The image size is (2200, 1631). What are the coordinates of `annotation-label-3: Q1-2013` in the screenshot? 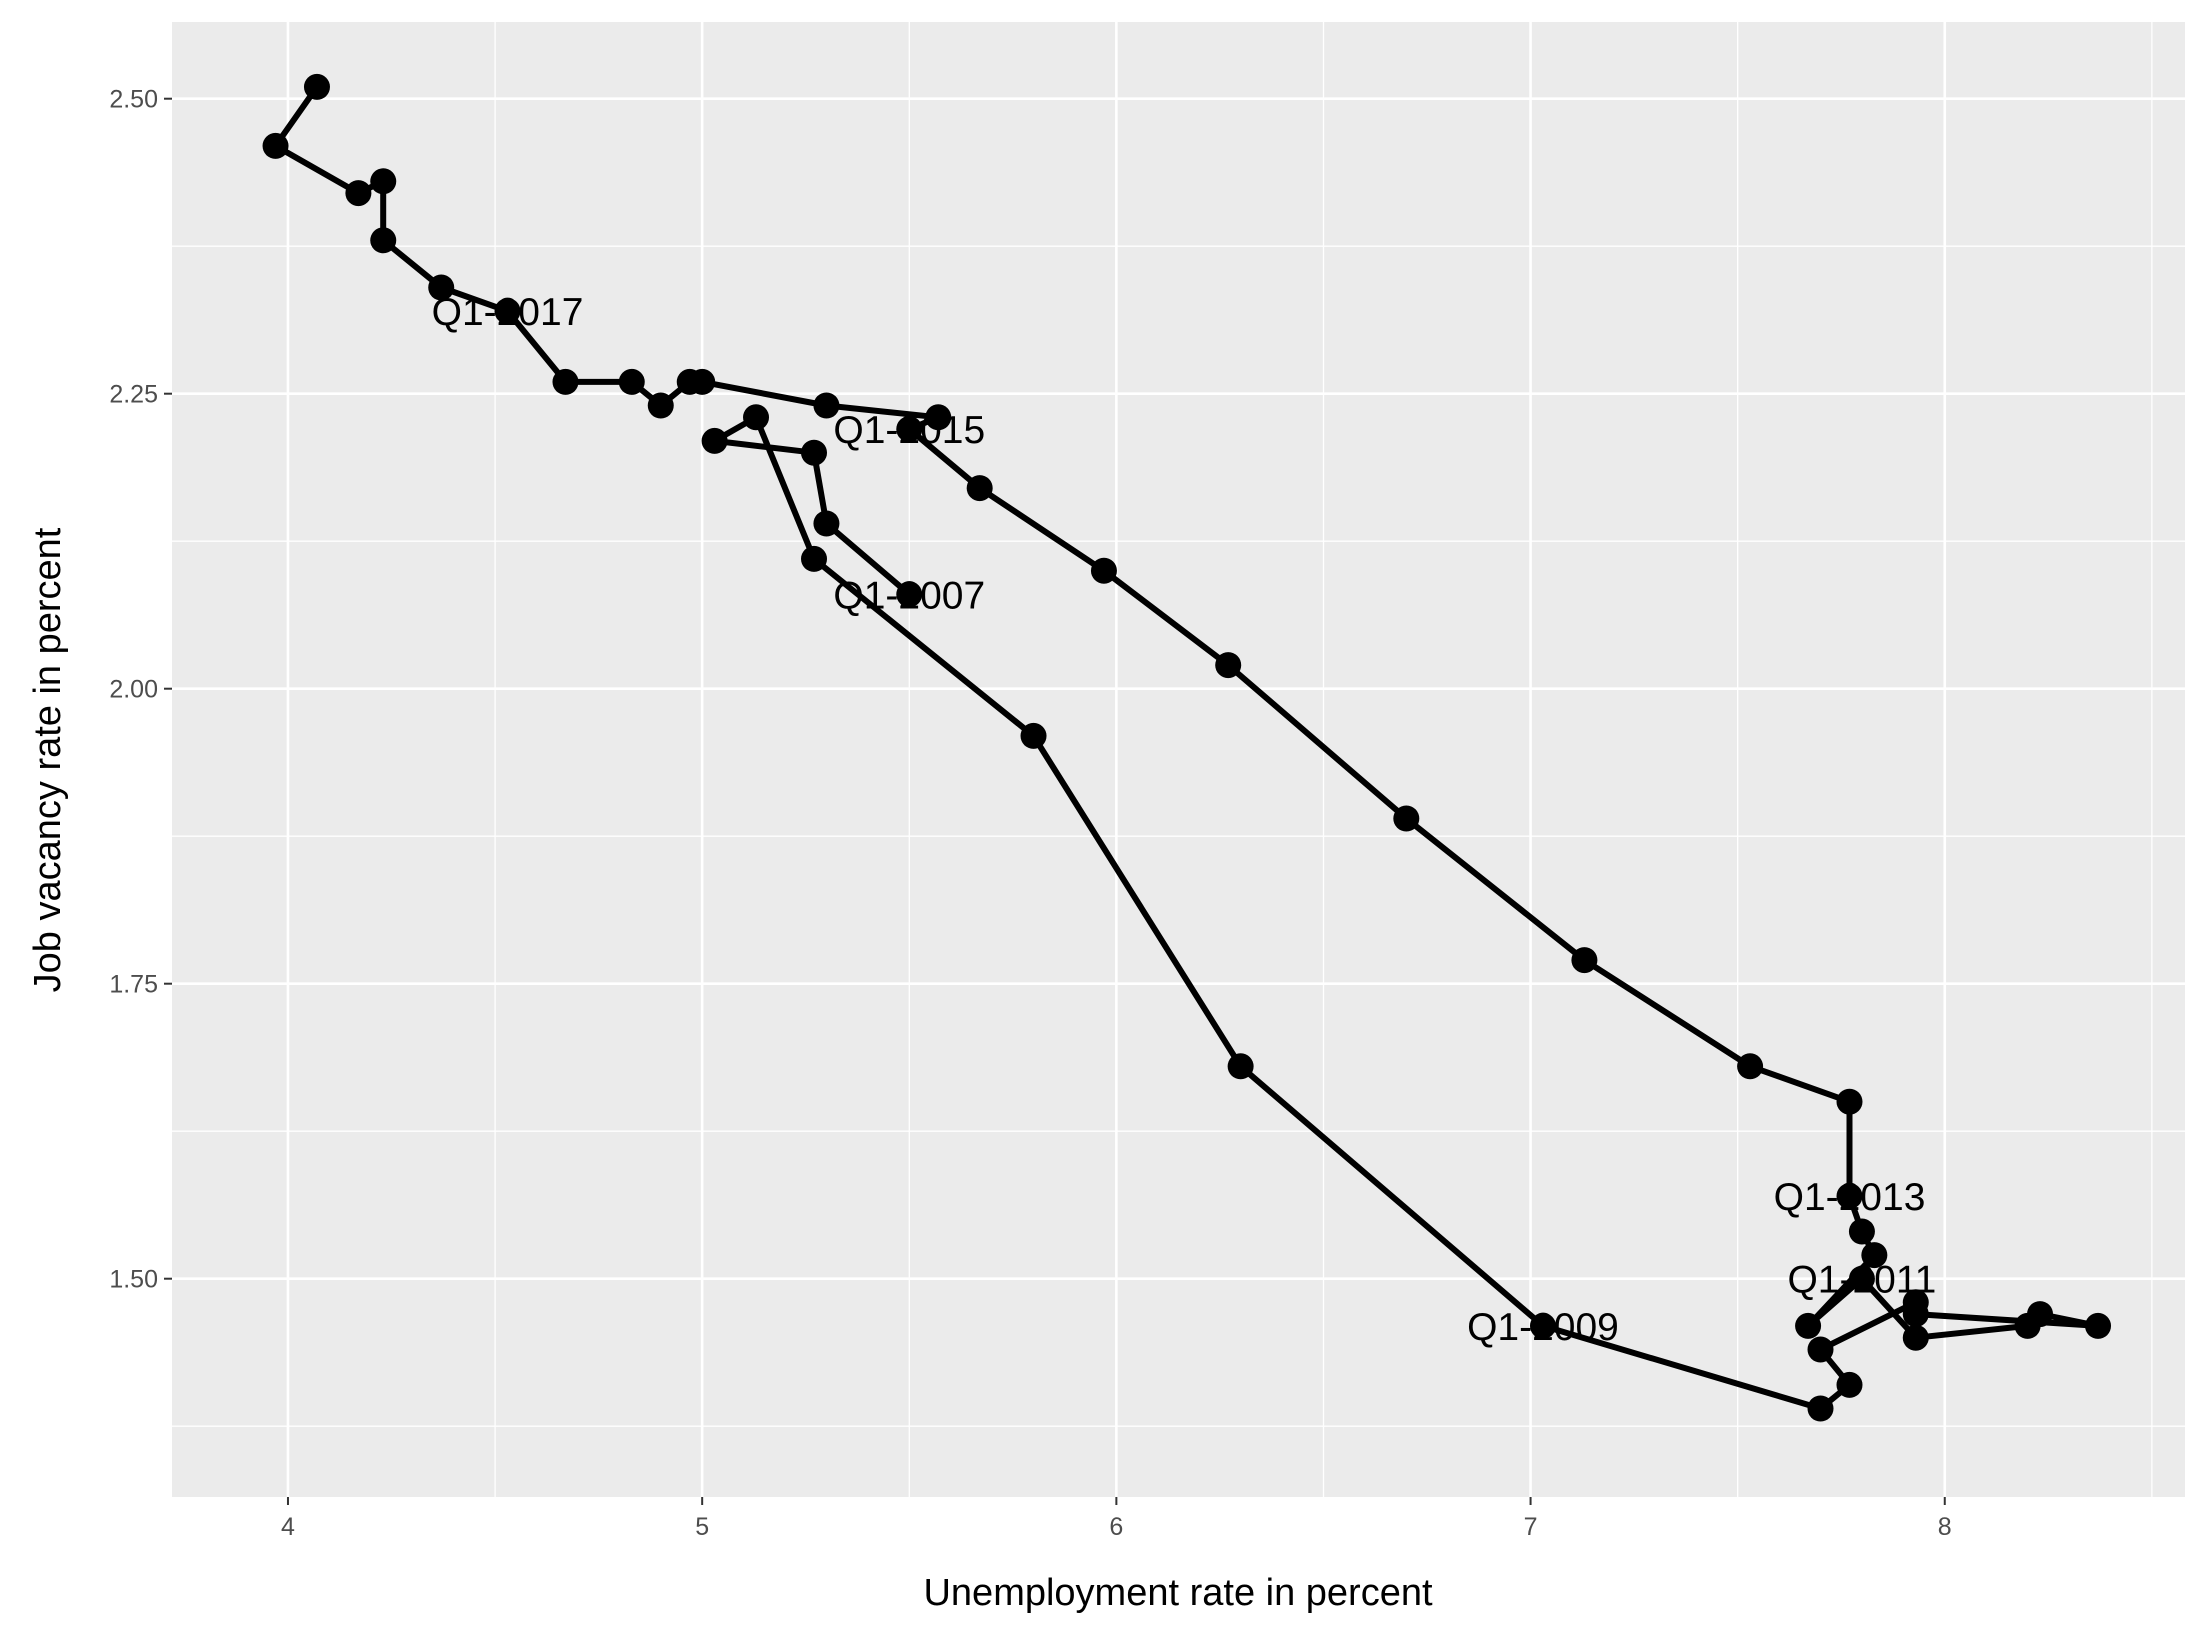 It's located at (1850, 1197).